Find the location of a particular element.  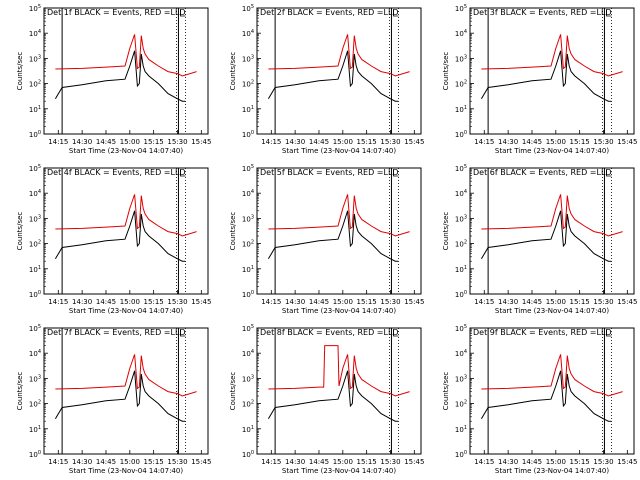

panel-title: Det 1f BLACK = Events, RED =LLD is located at coordinates (116, 12).